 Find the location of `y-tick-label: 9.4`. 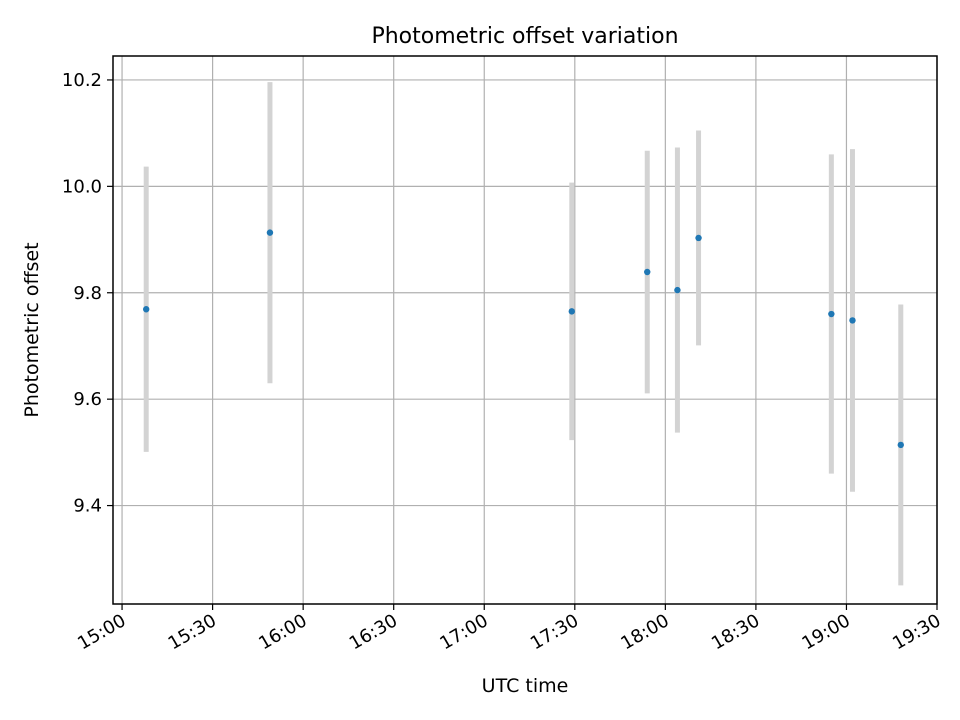

y-tick-label: 9.4 is located at coordinates (87, 506).